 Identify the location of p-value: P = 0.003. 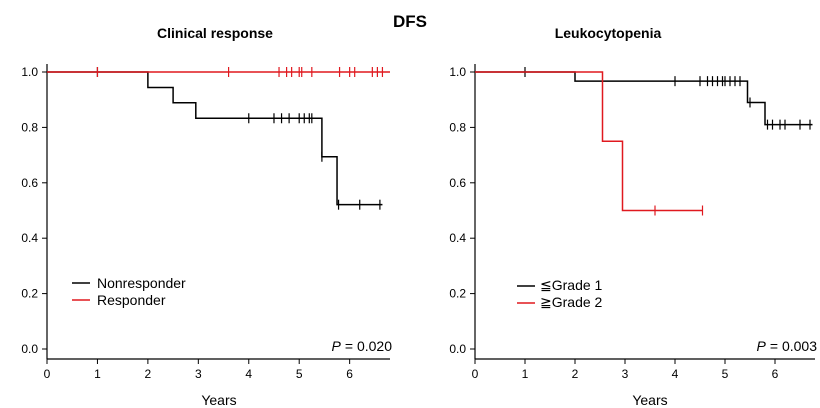
(787, 346).